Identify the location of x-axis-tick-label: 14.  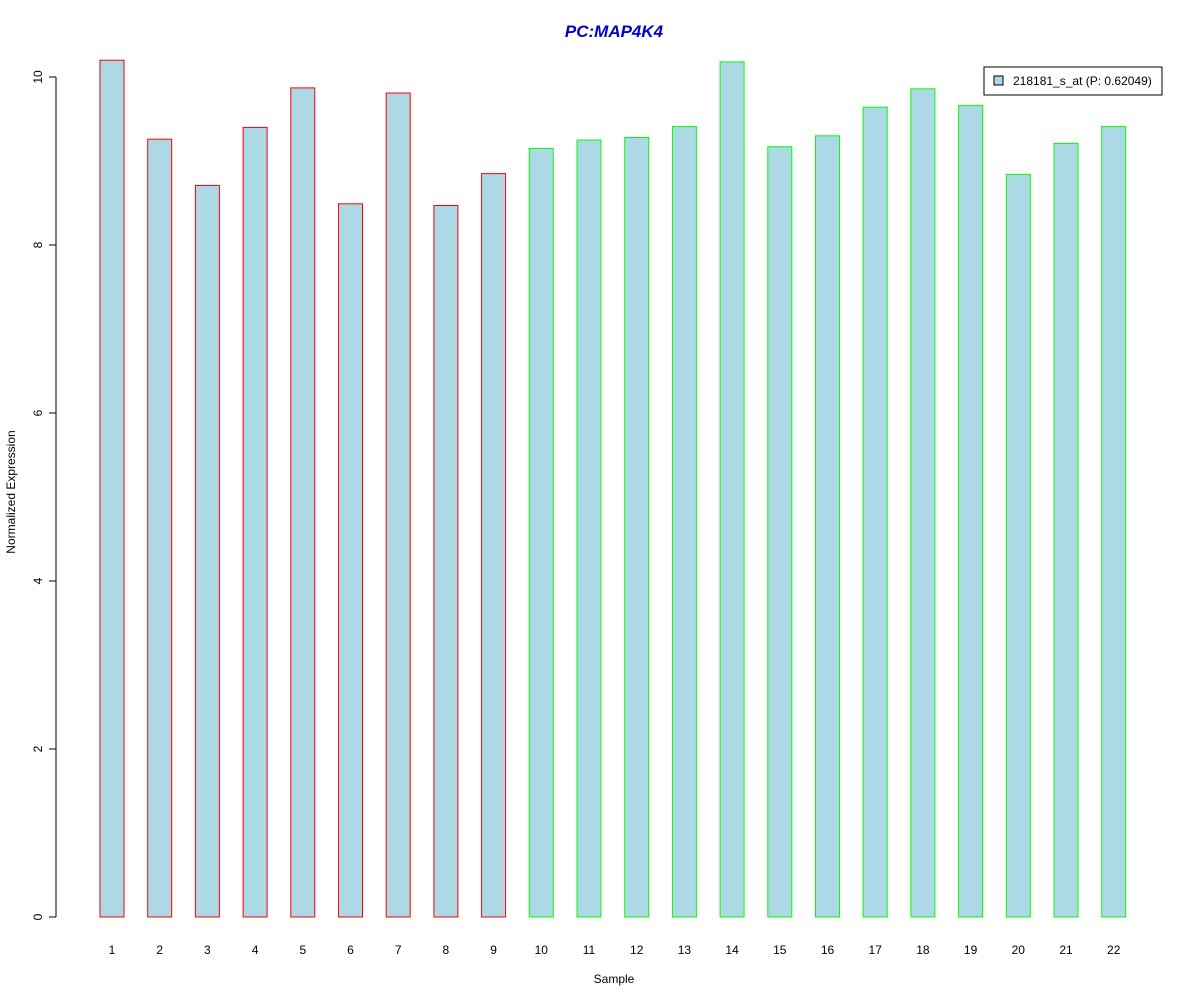
(732, 950).